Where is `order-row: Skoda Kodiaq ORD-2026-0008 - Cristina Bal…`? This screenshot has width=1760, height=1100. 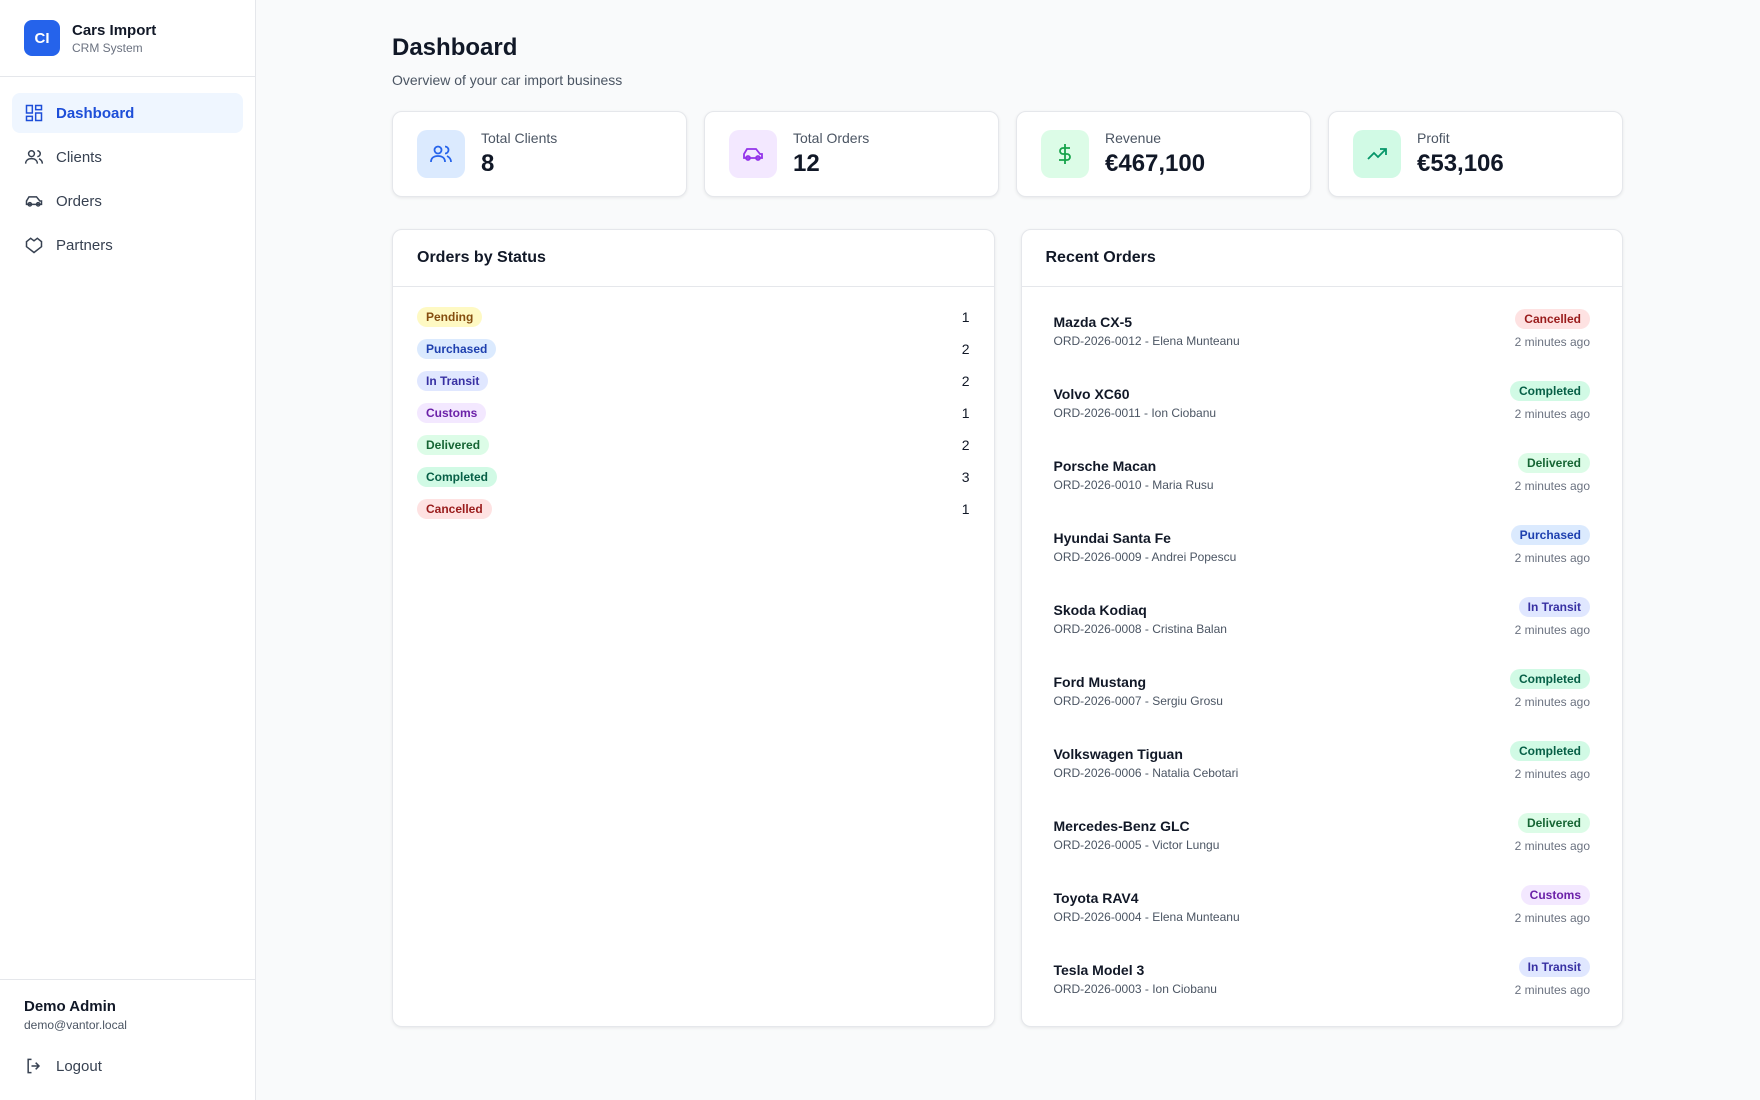
order-row: Skoda Kodiaq ORD-2026-0008 - Cristina Bal… is located at coordinates (1322, 633).